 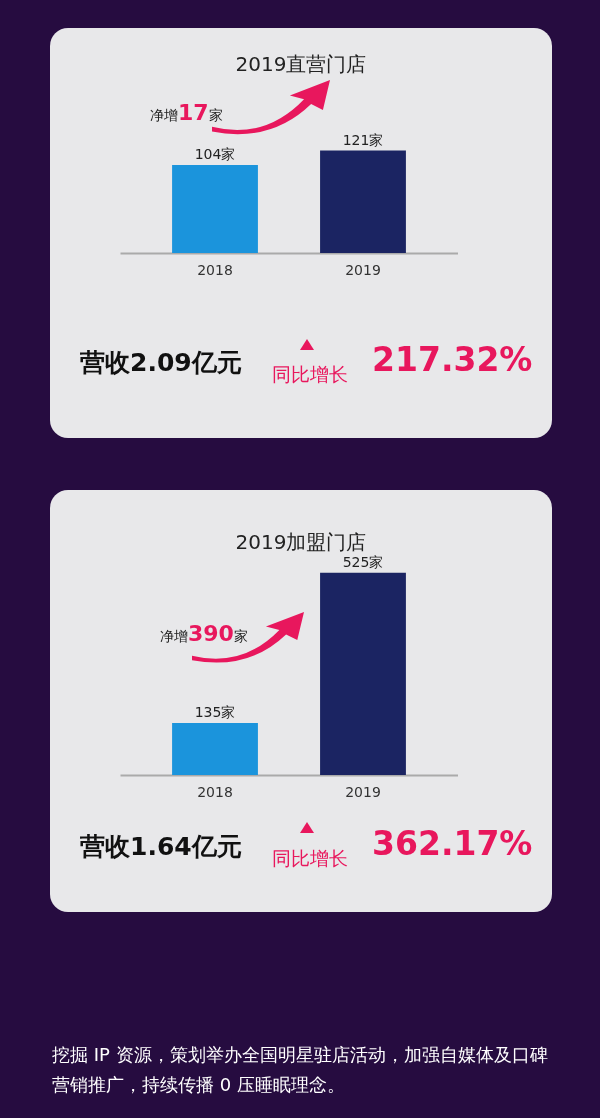 What do you see at coordinates (186, 112) in the screenshot?
I see `text: 净增17家` at bounding box center [186, 112].